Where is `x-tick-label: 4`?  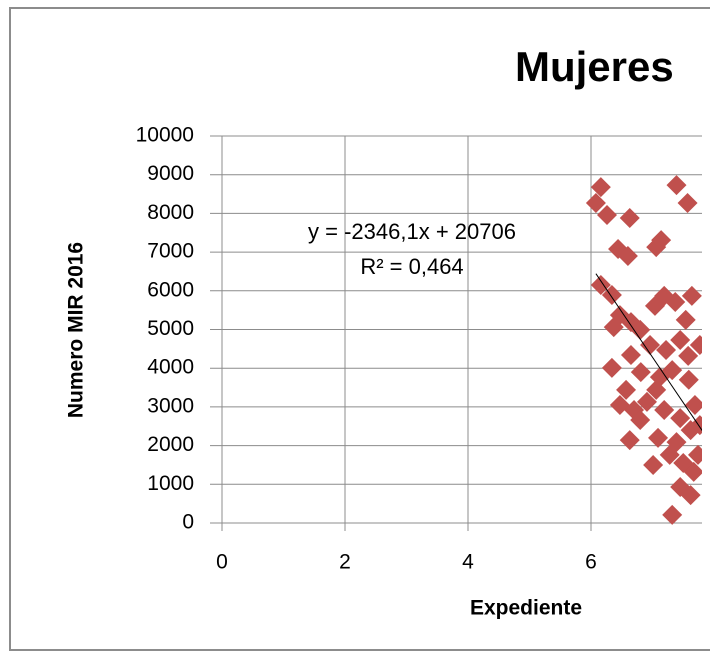
x-tick-label: 4 is located at coordinates (468, 562).